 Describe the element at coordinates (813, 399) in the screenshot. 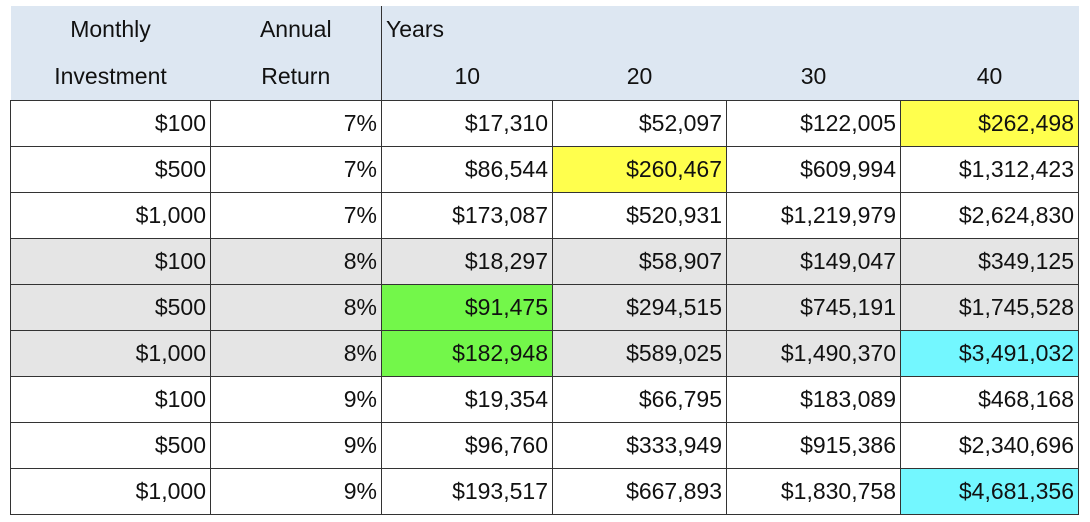

I see `cell-year-30: $183,089` at that location.